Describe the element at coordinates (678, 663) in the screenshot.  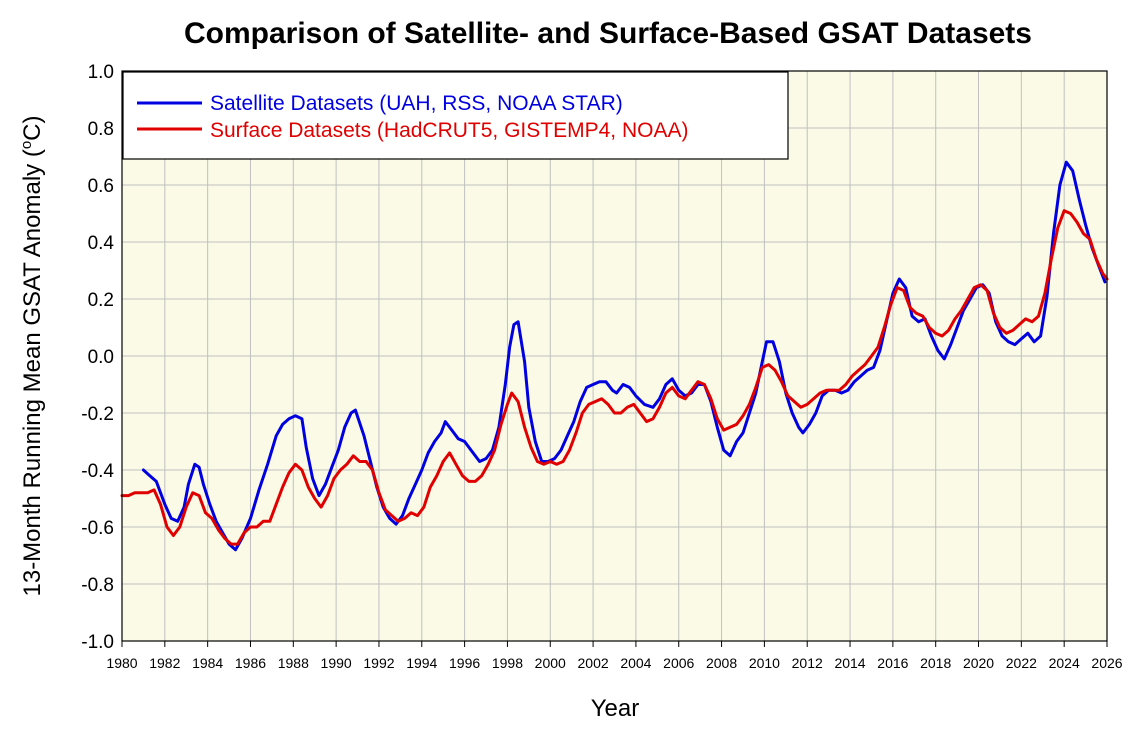
I see `x-tick-label: 2006` at that location.